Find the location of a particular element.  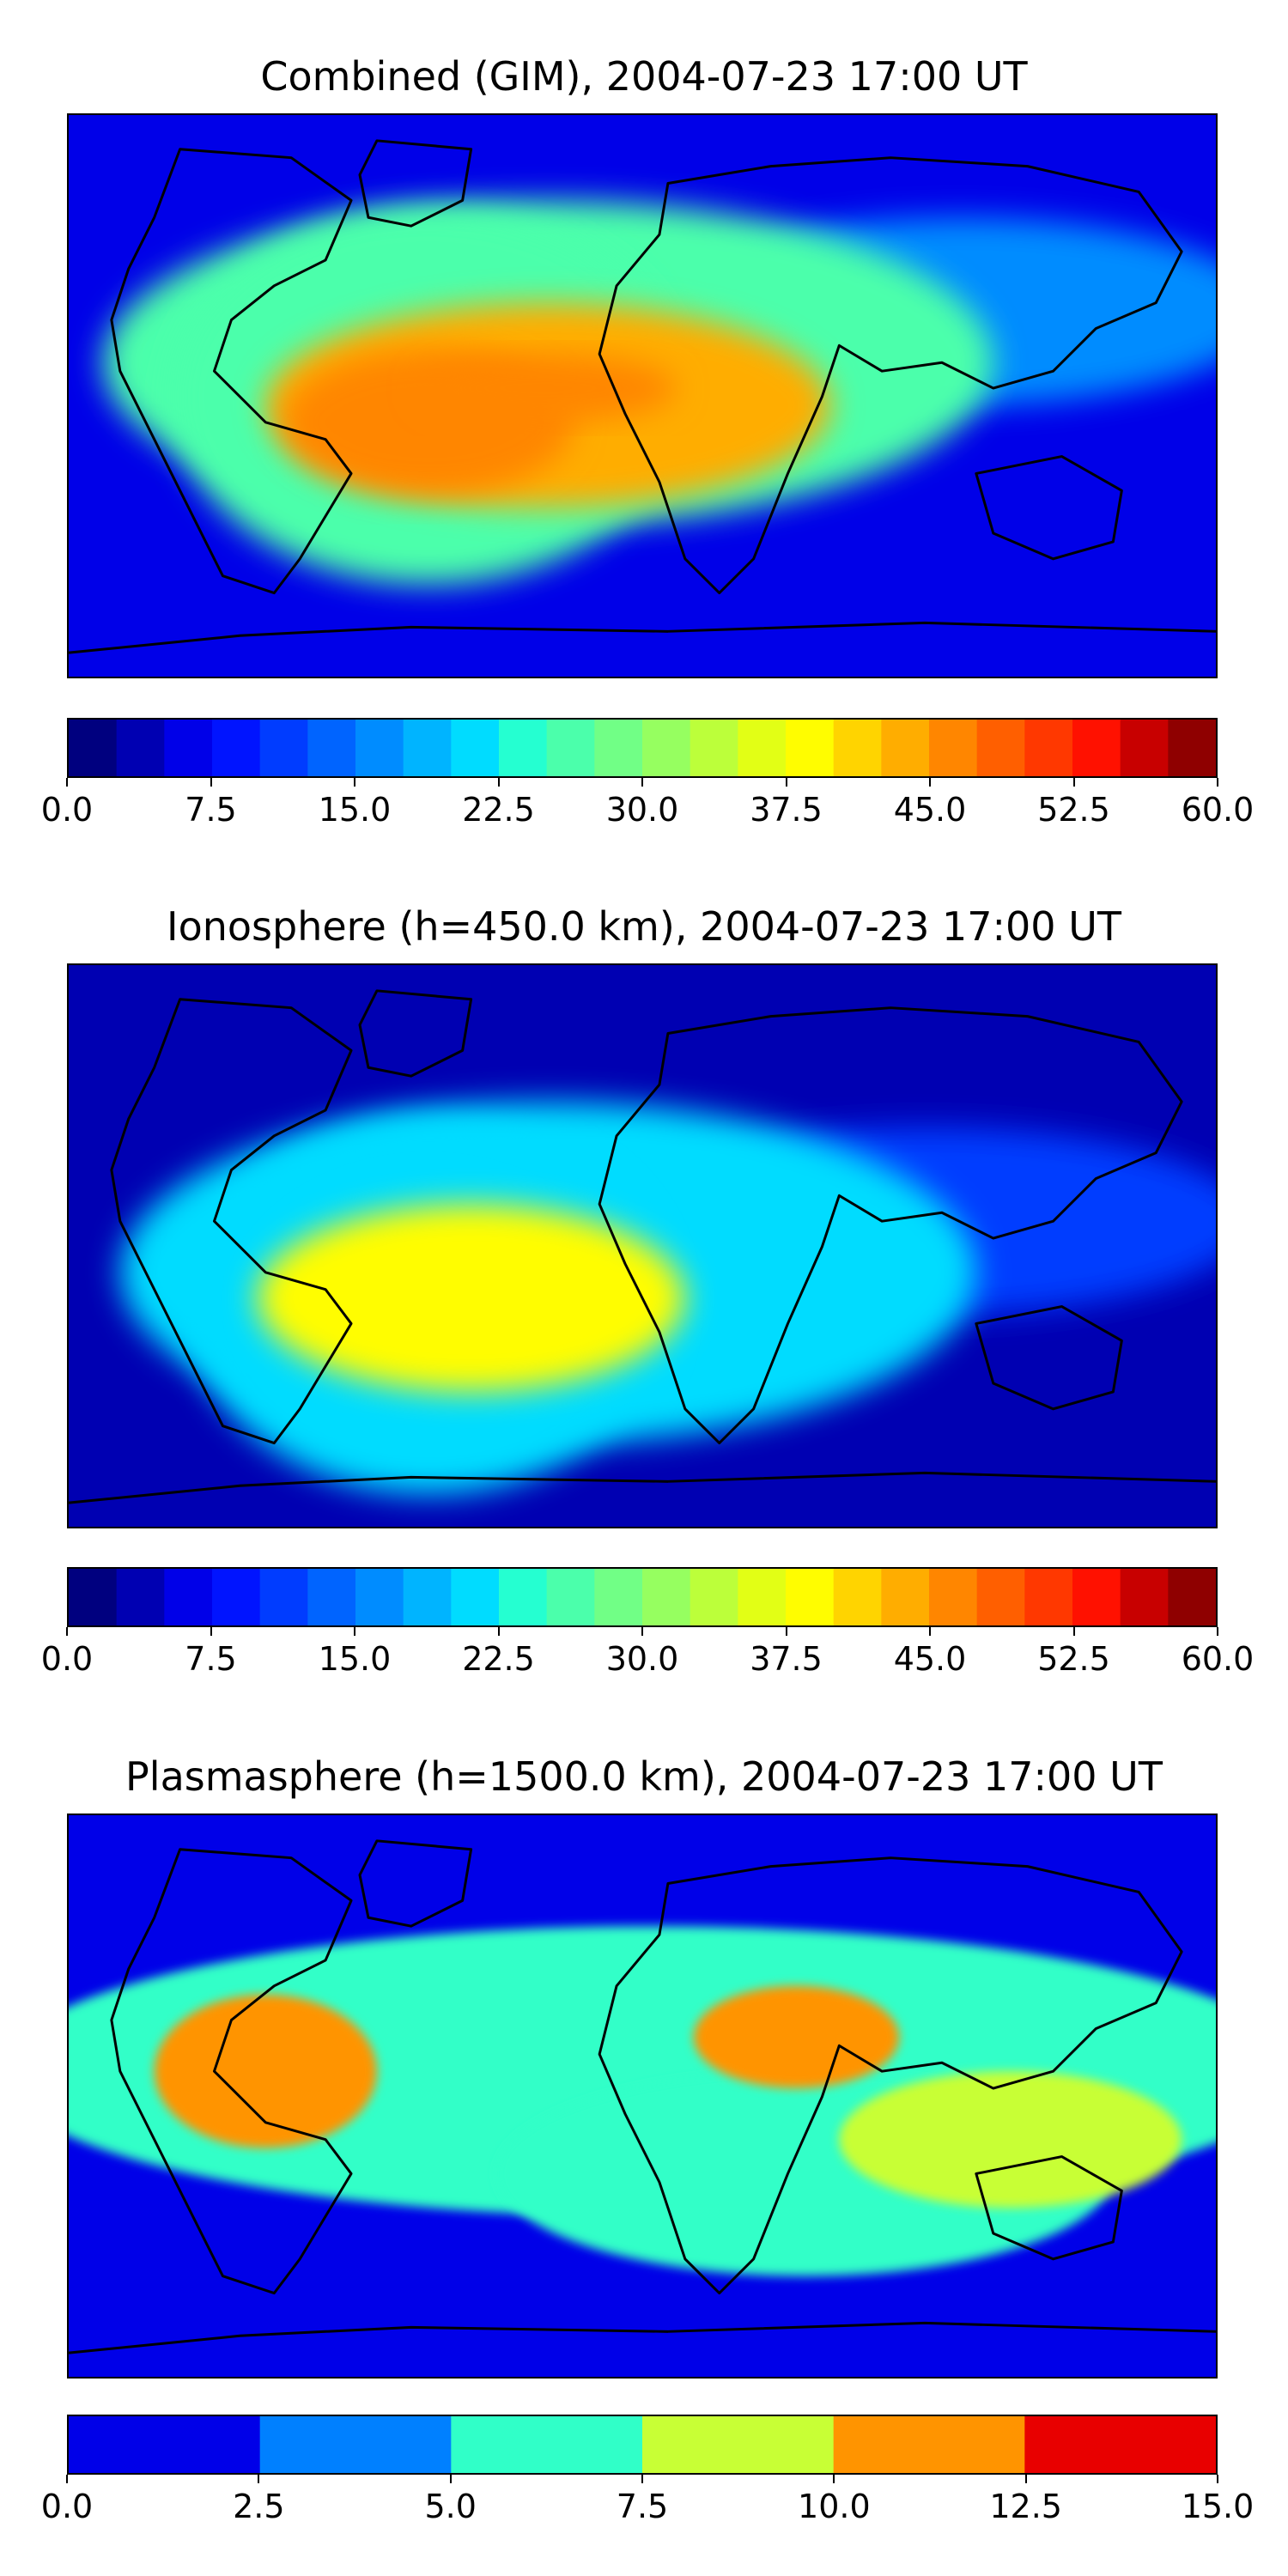

colorbar-tick-label: 45.0 is located at coordinates (930, 1659).